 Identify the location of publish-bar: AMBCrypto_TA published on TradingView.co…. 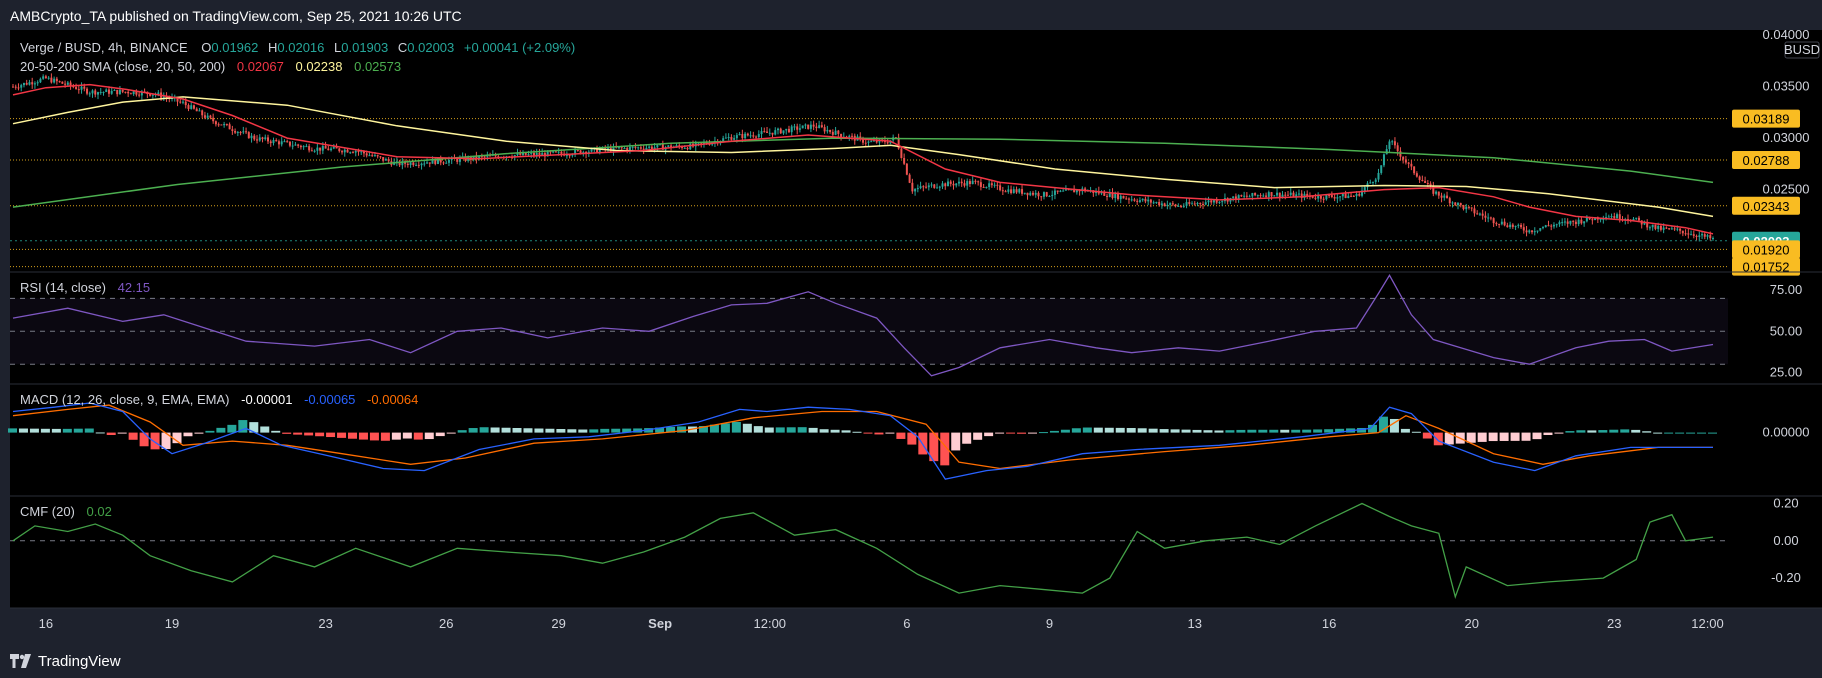
(911, 15).